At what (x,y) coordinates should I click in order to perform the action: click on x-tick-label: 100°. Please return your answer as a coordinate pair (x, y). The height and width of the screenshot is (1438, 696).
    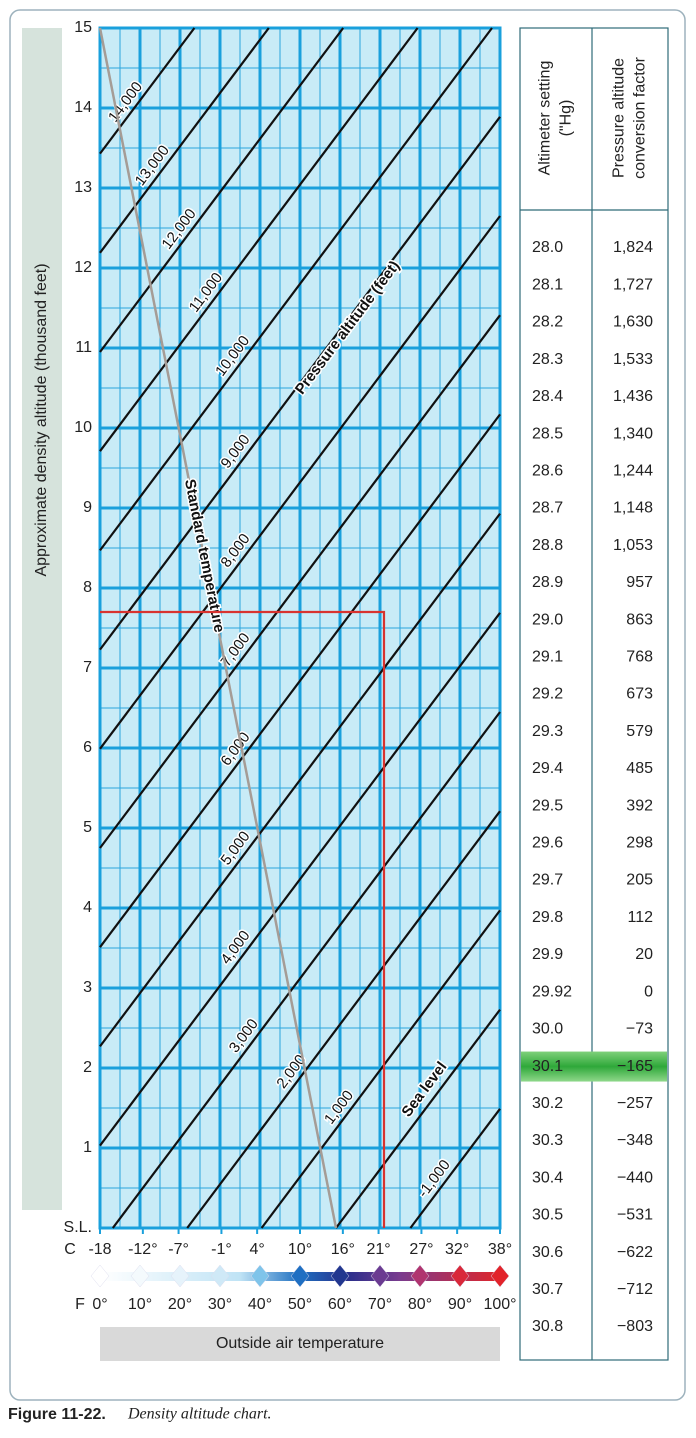
    Looking at the image, I should click on (499, 1304).